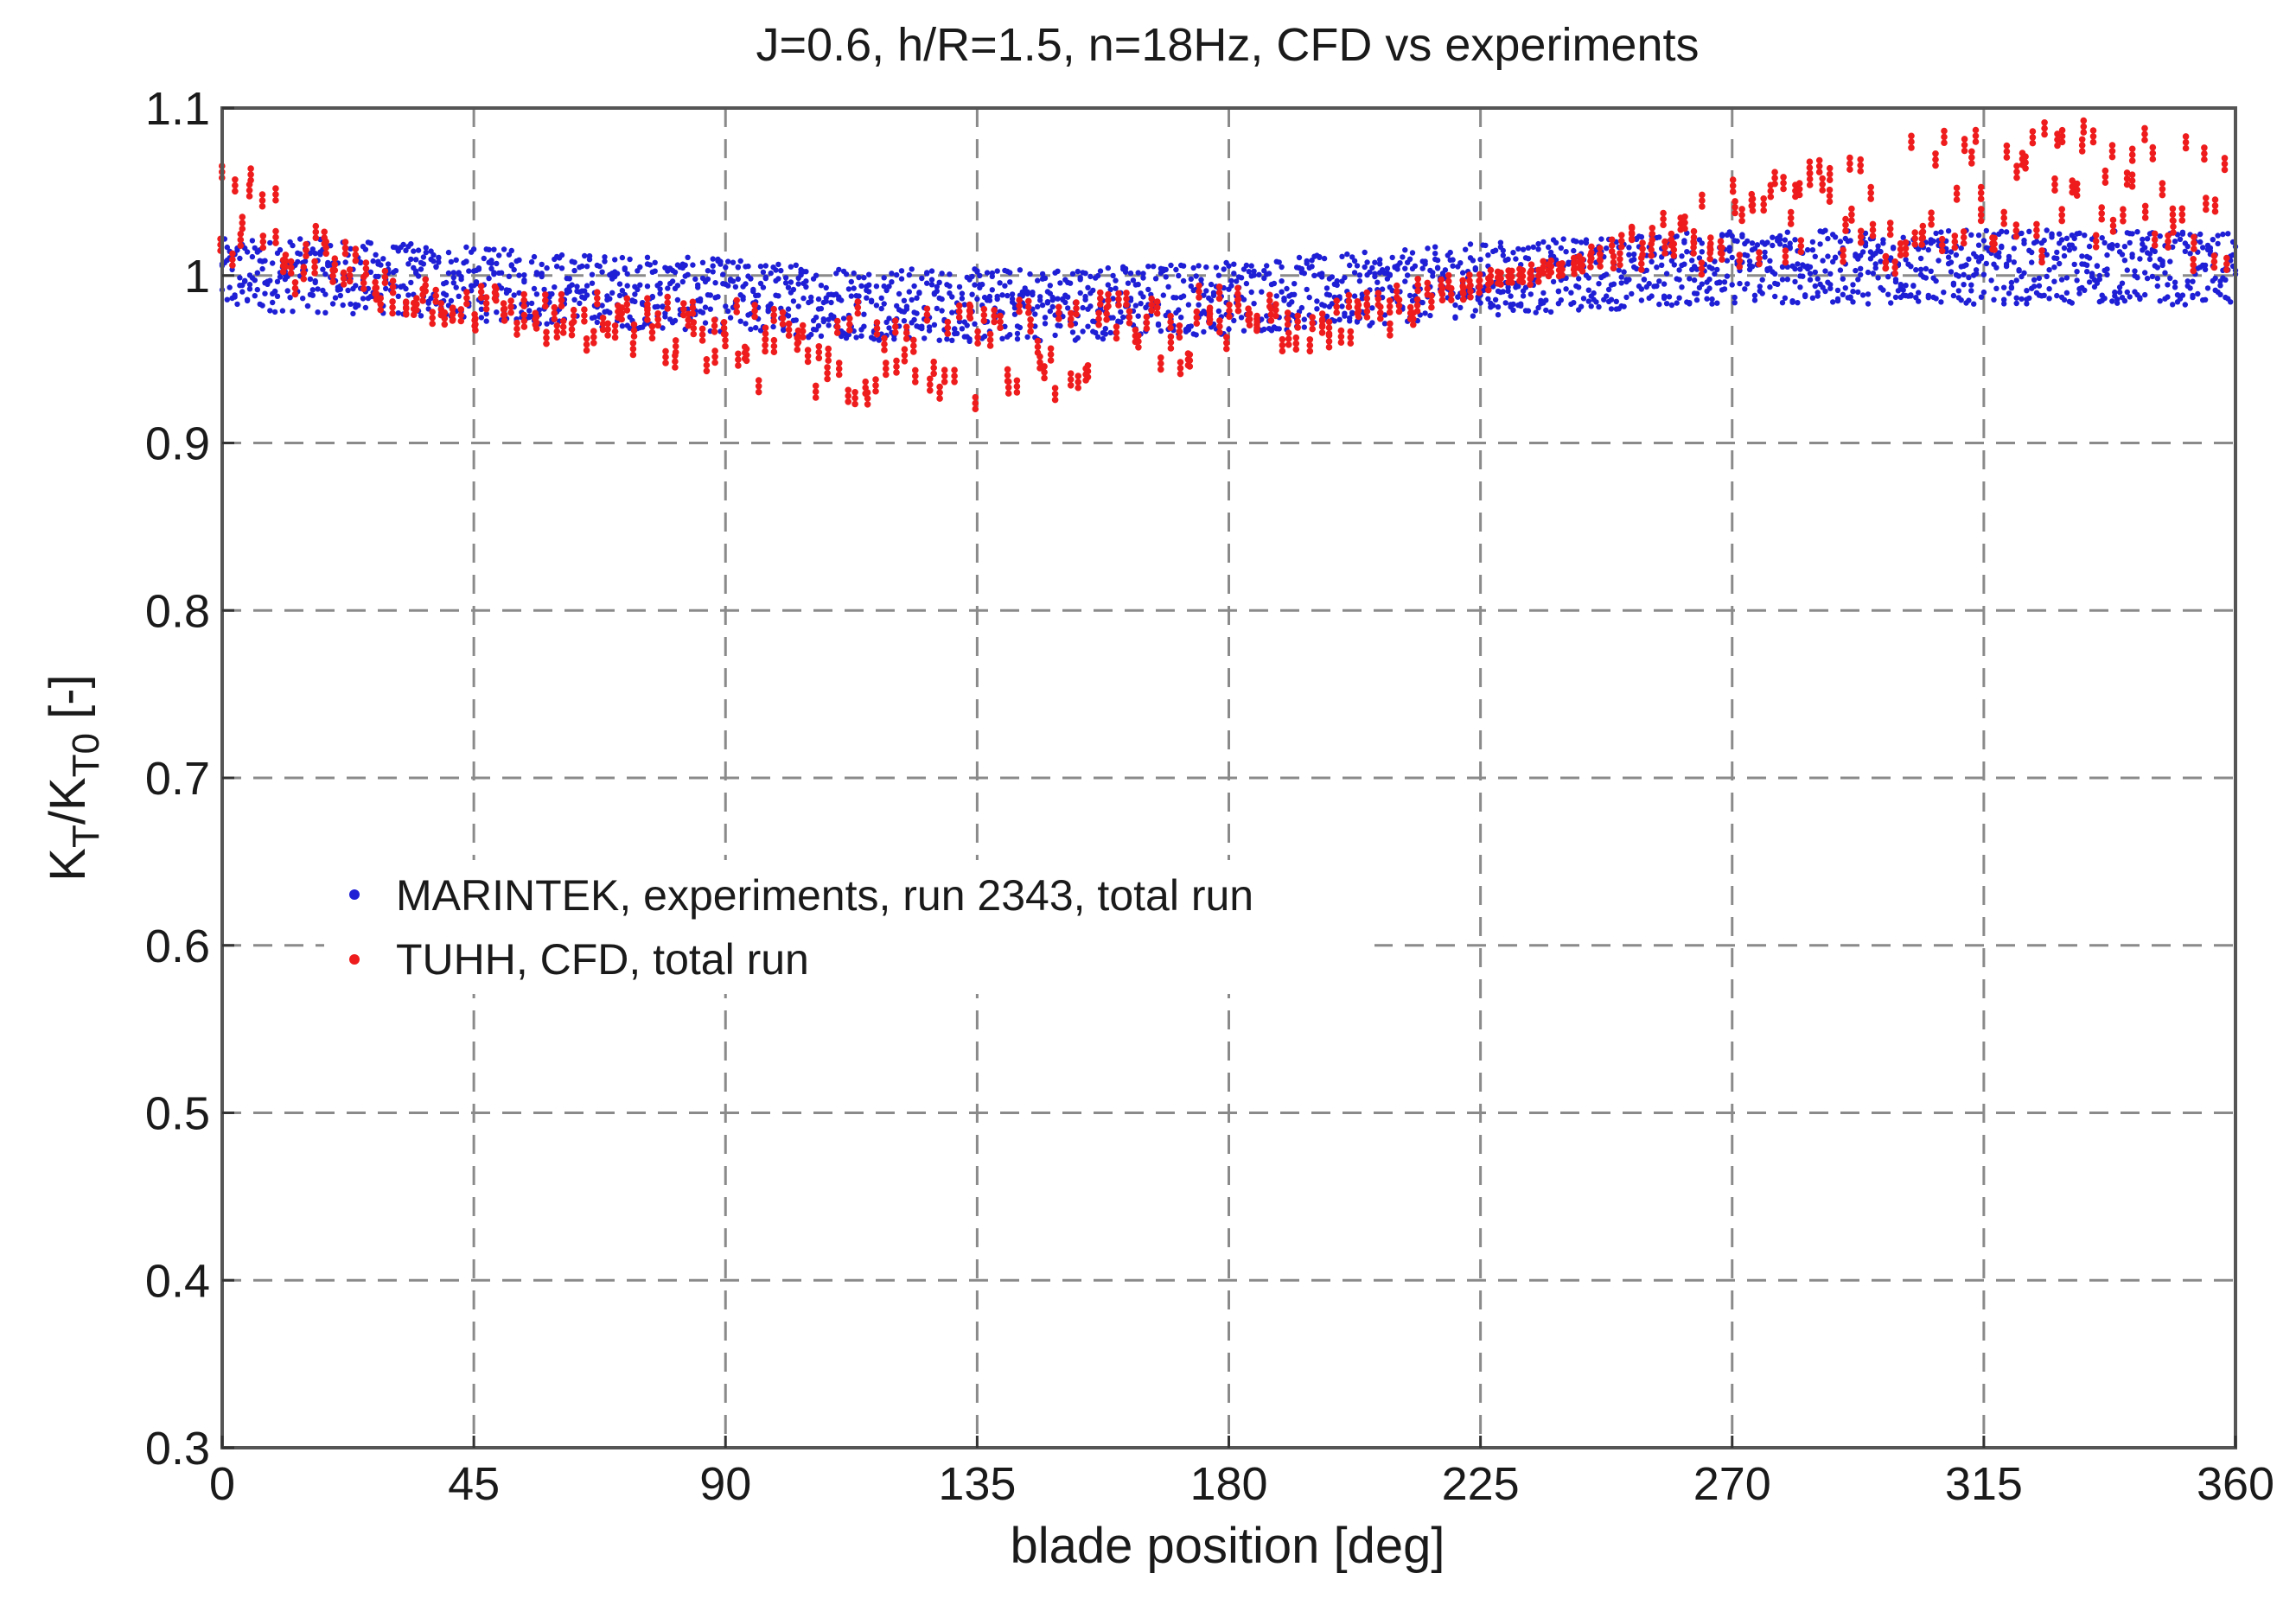 The width and height of the screenshot is (2296, 1599). I want to click on legend-marker-tuhh, so click(354, 960).